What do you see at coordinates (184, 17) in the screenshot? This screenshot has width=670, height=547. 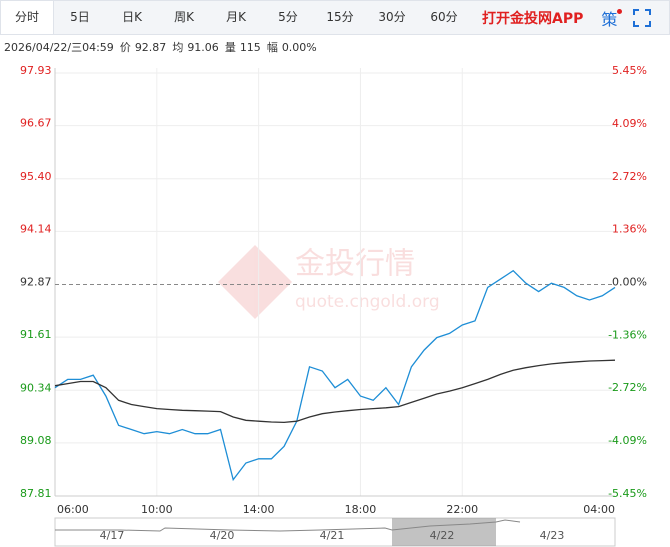 I see `tab: 周K` at bounding box center [184, 17].